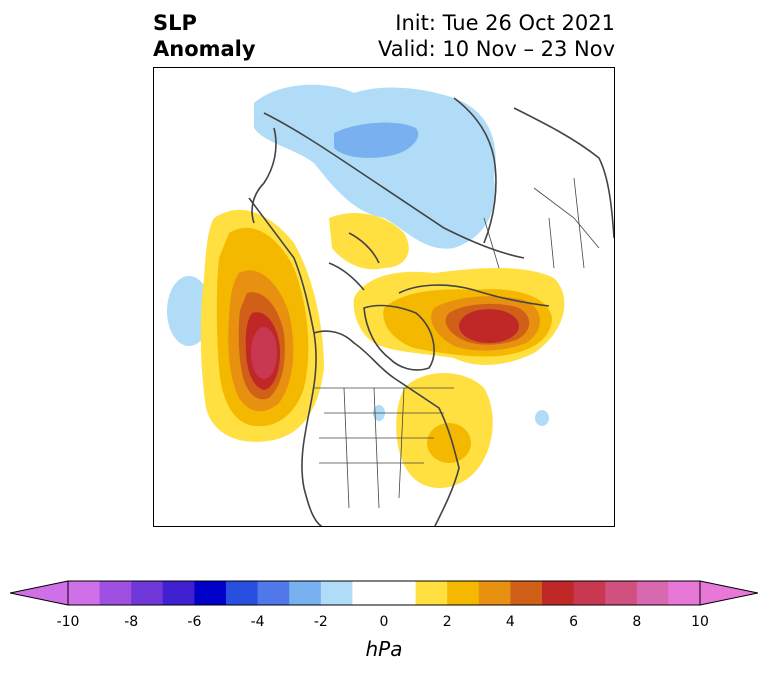 The height and width of the screenshot is (673, 768). What do you see at coordinates (68, 622) in the screenshot?
I see `colorbar-tick-label: -10` at bounding box center [68, 622].